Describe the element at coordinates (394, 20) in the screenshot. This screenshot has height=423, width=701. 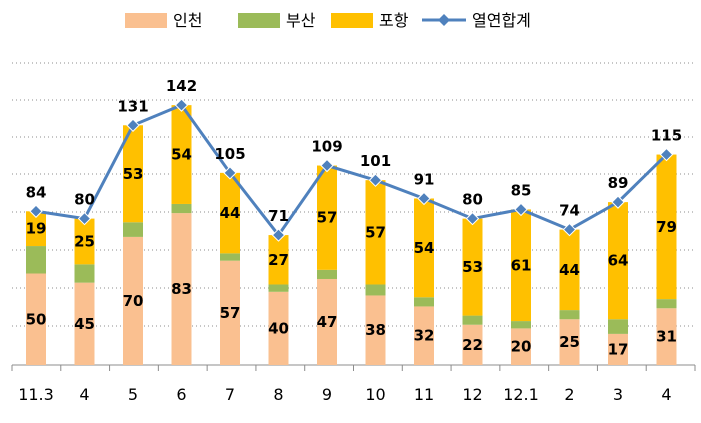
I see `legend-label: 포항` at that location.